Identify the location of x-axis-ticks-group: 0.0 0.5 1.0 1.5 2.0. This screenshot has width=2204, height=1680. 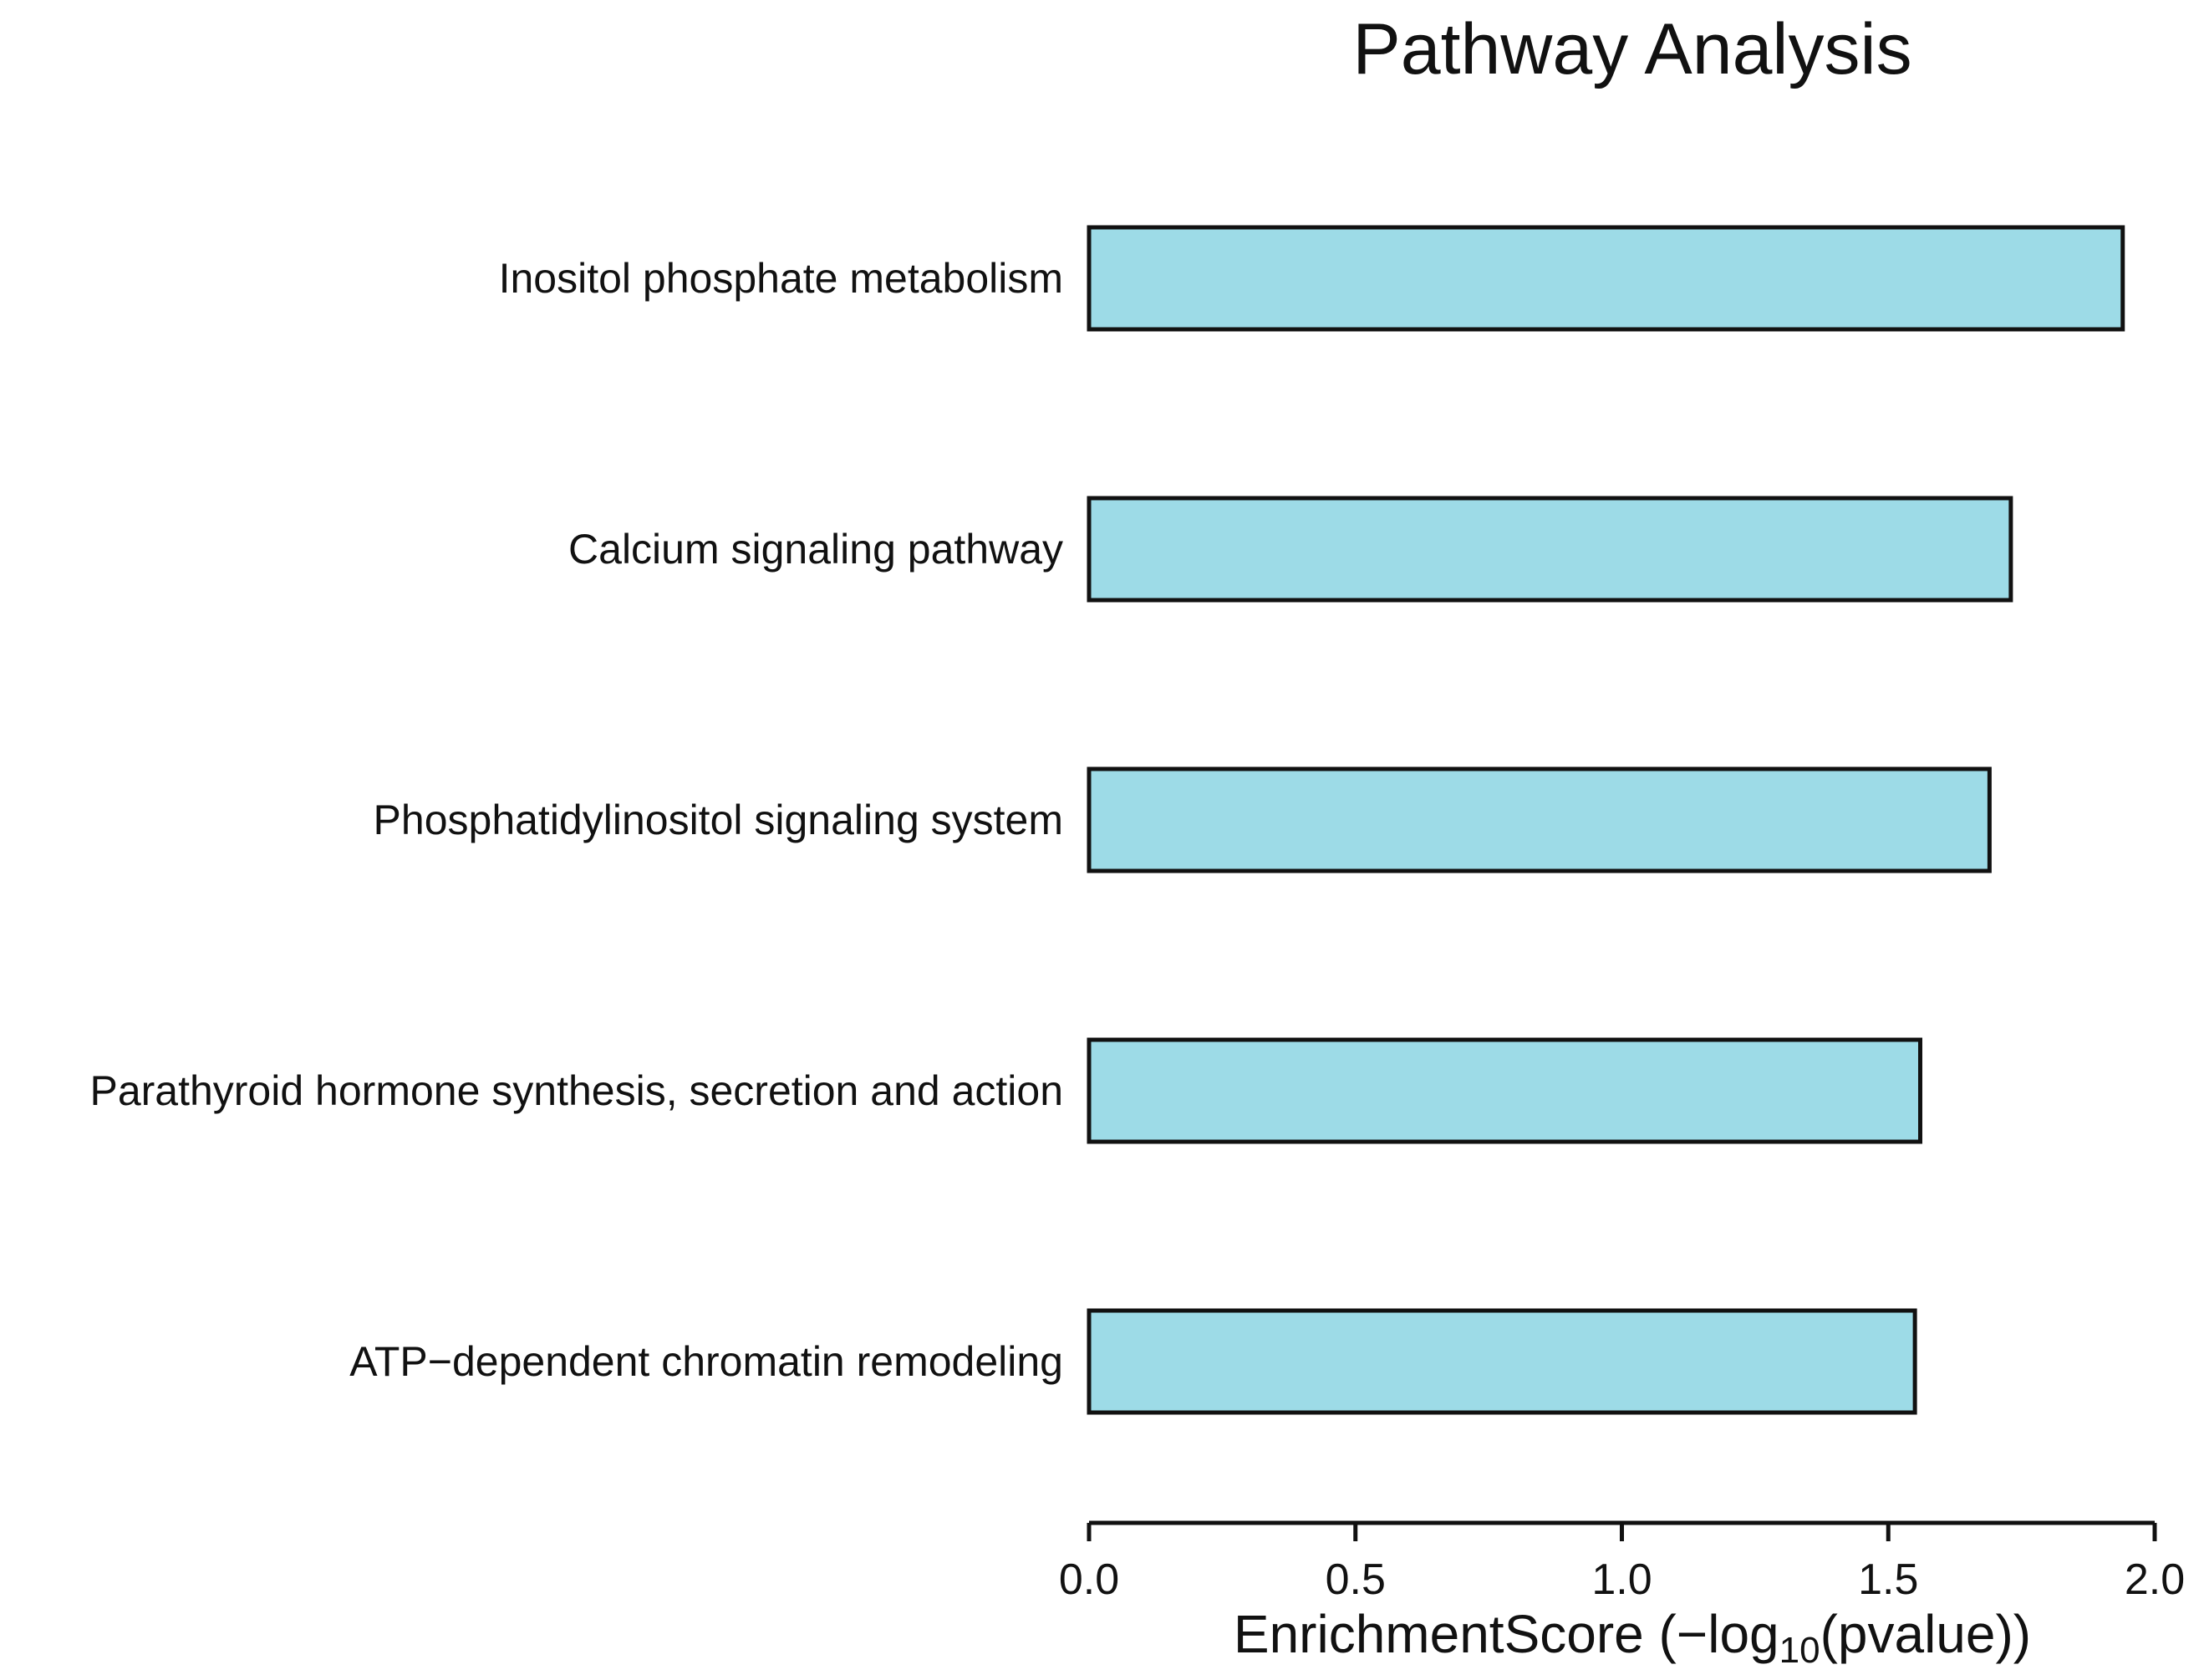
(1622, 1563).